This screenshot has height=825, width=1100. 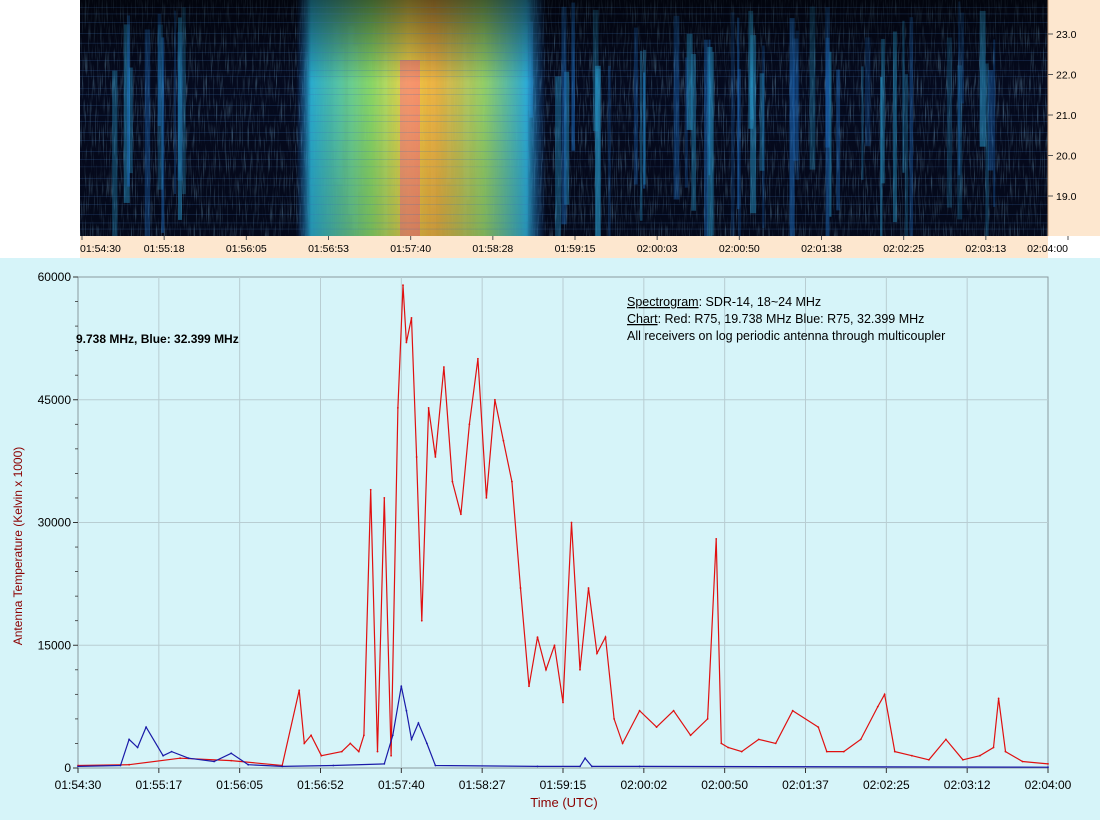 I want to click on y-tick-label: 0, so click(x=67, y=768).